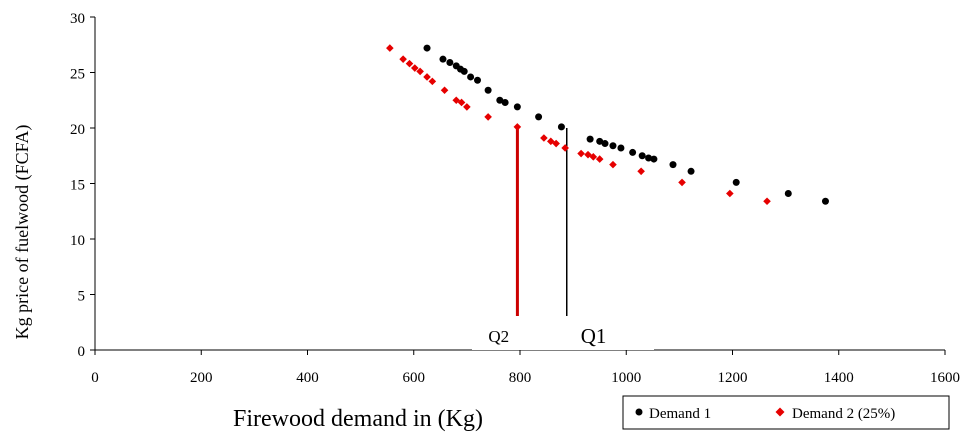 This screenshot has height=434, width=968. Describe the element at coordinates (839, 378) in the screenshot. I see `x-tick-label: 1400` at that location.